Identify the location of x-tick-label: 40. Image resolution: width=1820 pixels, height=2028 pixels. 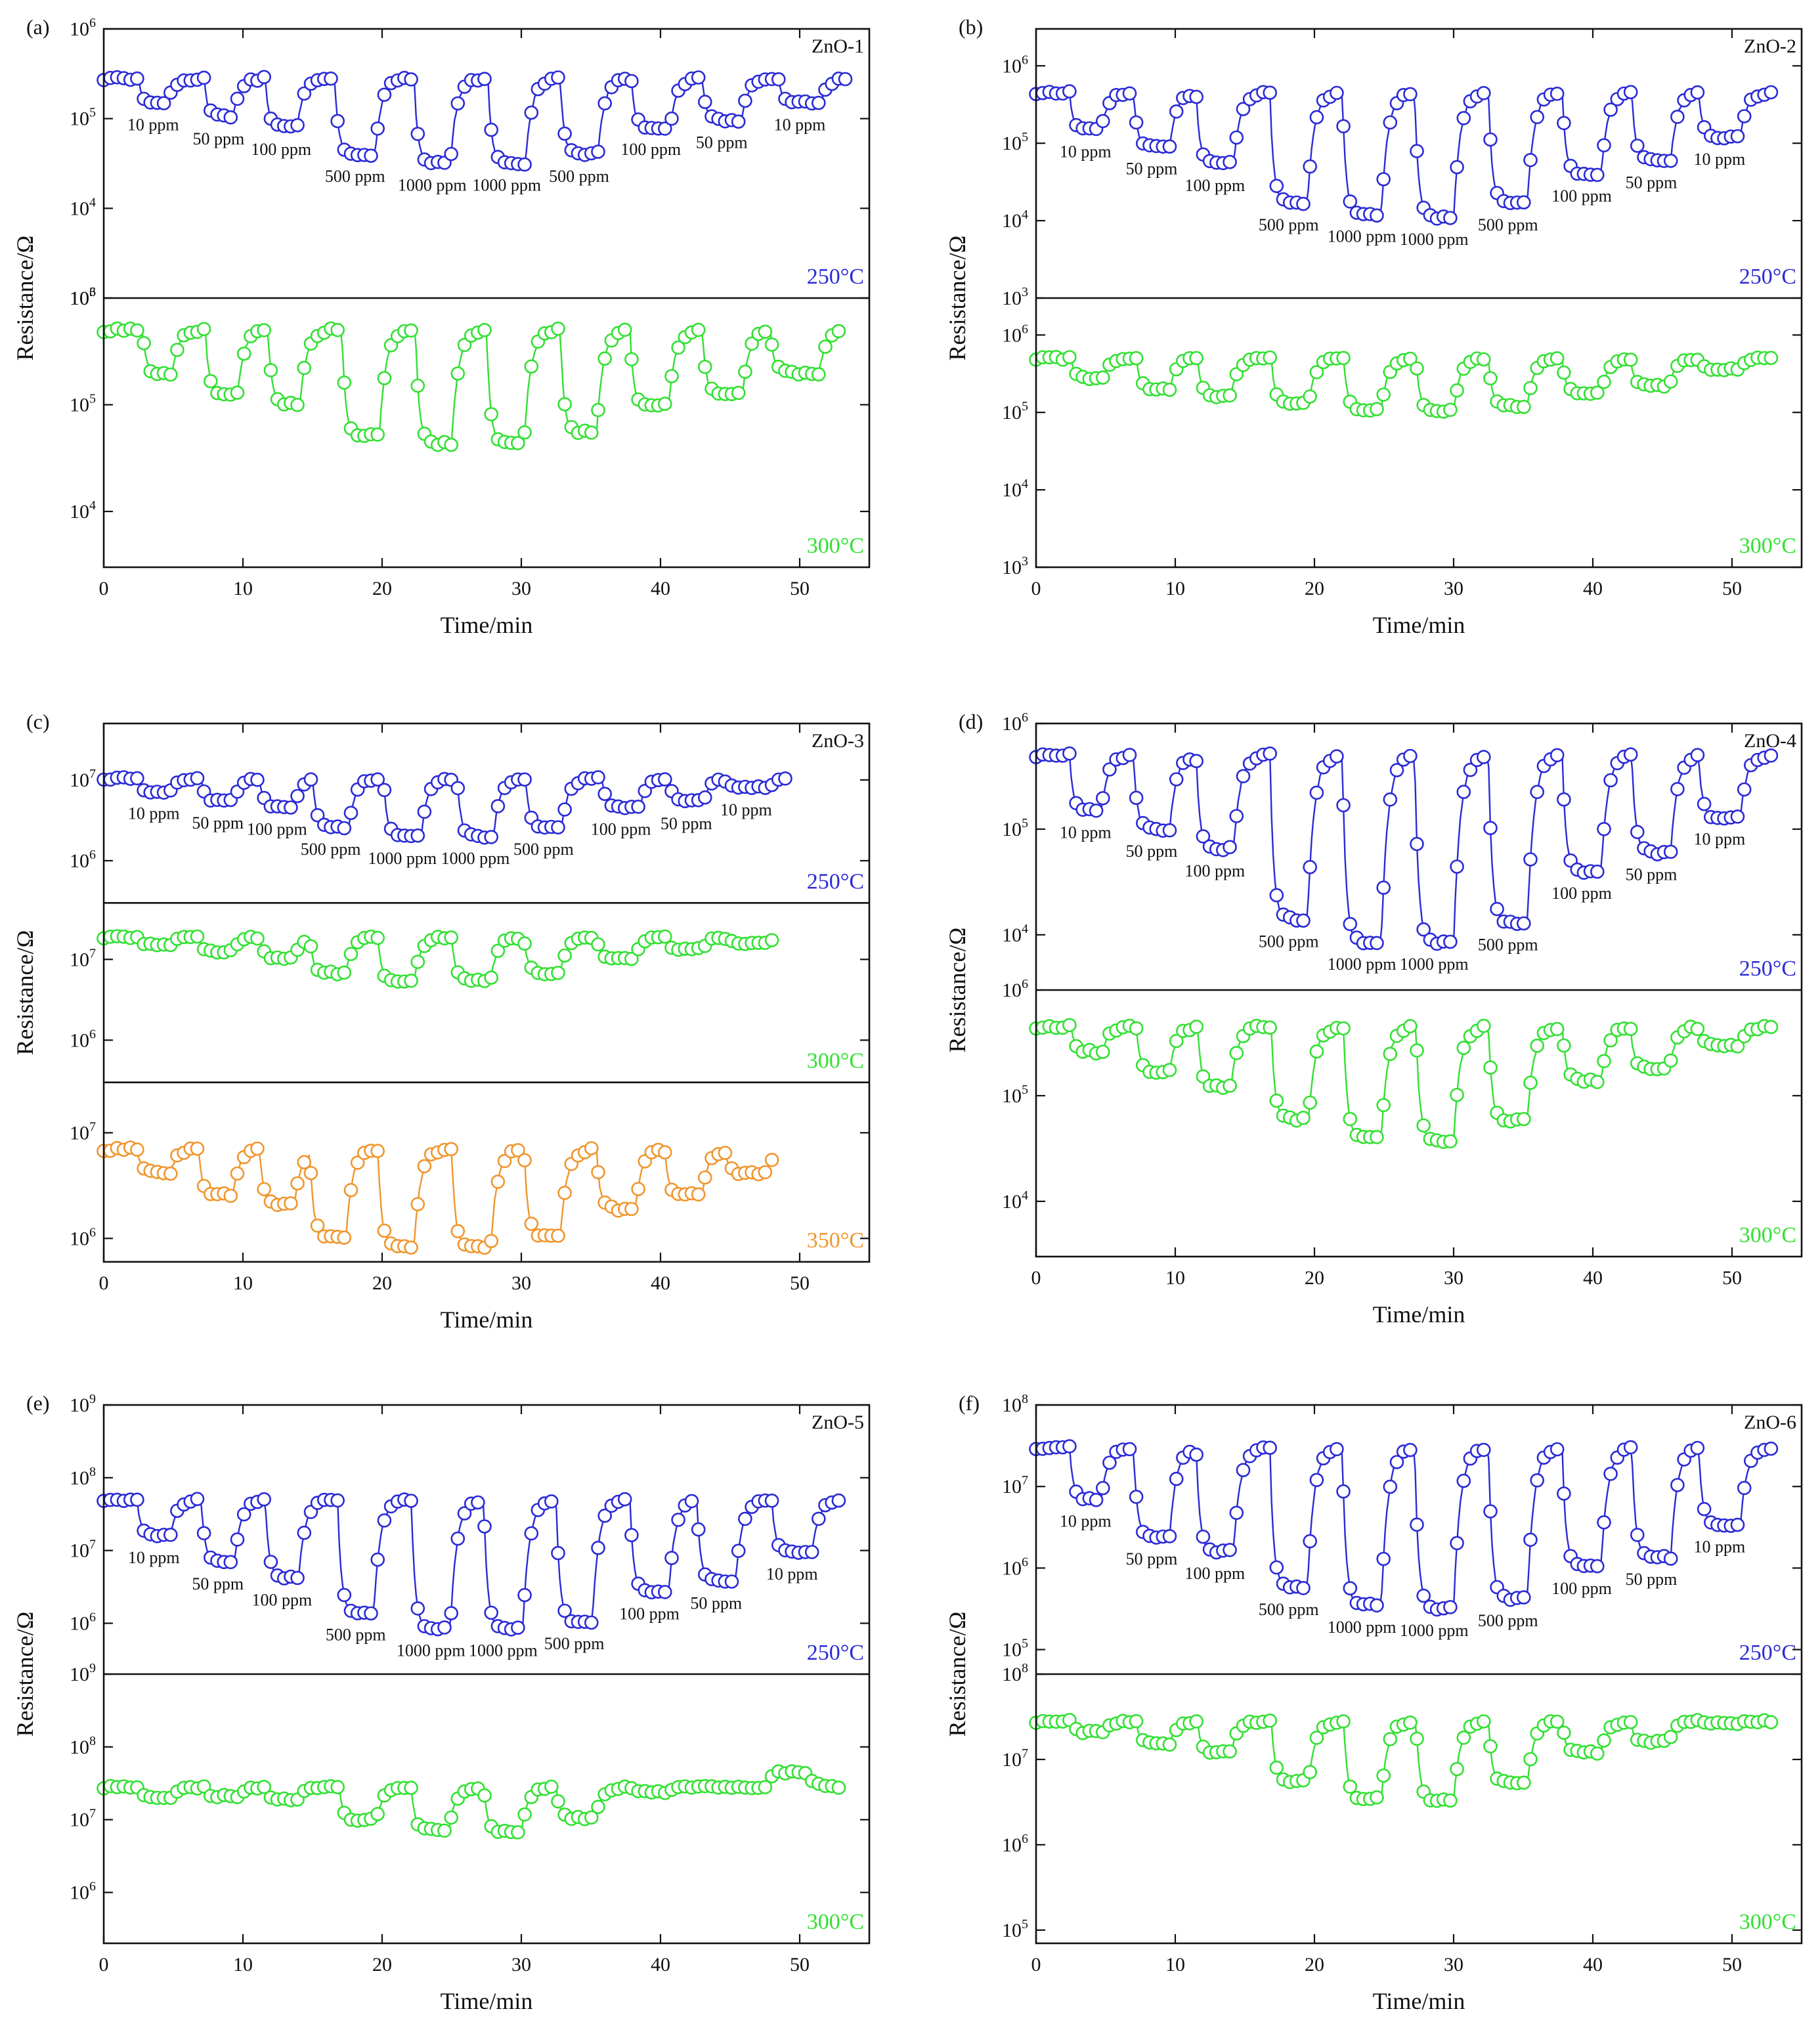
(660, 1283).